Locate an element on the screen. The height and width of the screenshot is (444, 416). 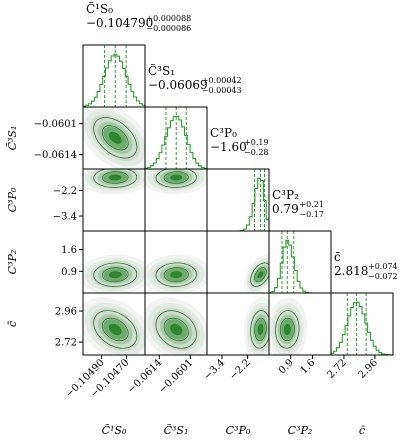
y-axis-cbar: 2.72 2.96 c̄ is located at coordinates (44, 328).